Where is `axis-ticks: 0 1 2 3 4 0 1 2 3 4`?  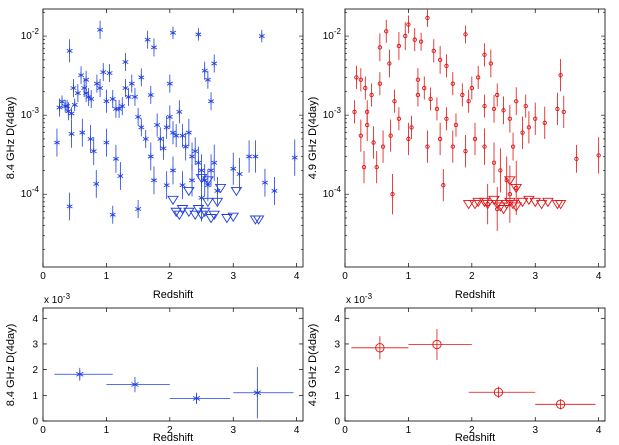
axis-ticks: 0 1 2 3 4 0 1 2 3 4 is located at coordinates (167, 372).